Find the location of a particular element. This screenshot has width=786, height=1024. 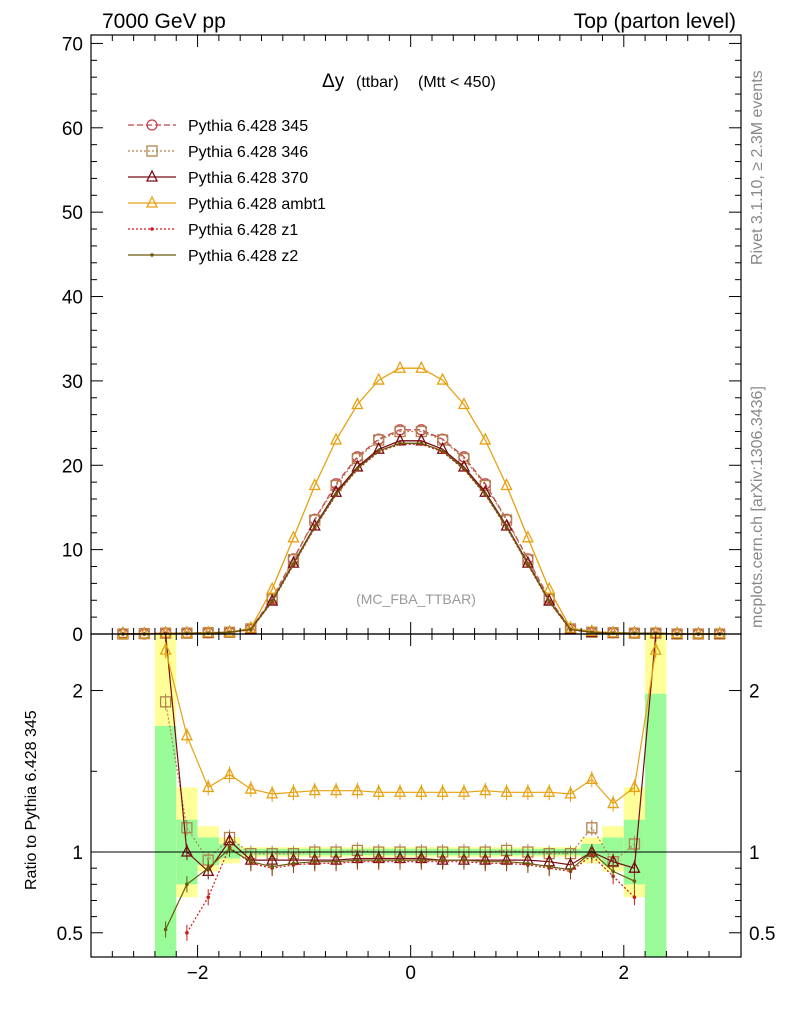

main-ytick-label: 30 is located at coordinates (72, 382).